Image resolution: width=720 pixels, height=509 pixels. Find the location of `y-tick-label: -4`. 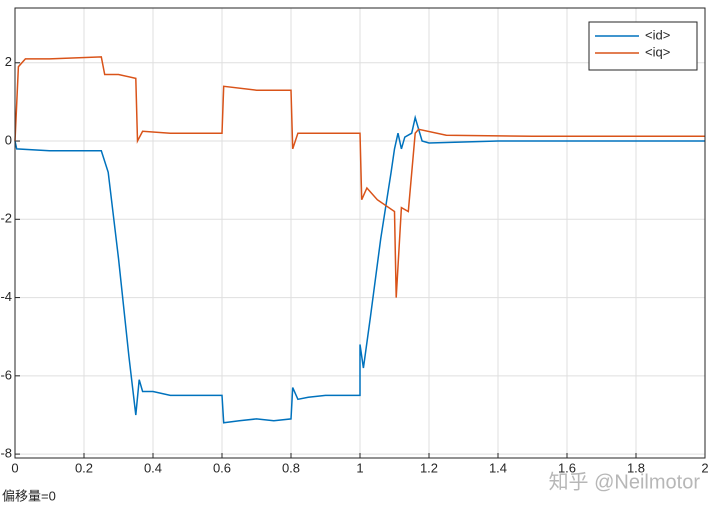

y-tick-label: -4 is located at coordinates (6, 296).